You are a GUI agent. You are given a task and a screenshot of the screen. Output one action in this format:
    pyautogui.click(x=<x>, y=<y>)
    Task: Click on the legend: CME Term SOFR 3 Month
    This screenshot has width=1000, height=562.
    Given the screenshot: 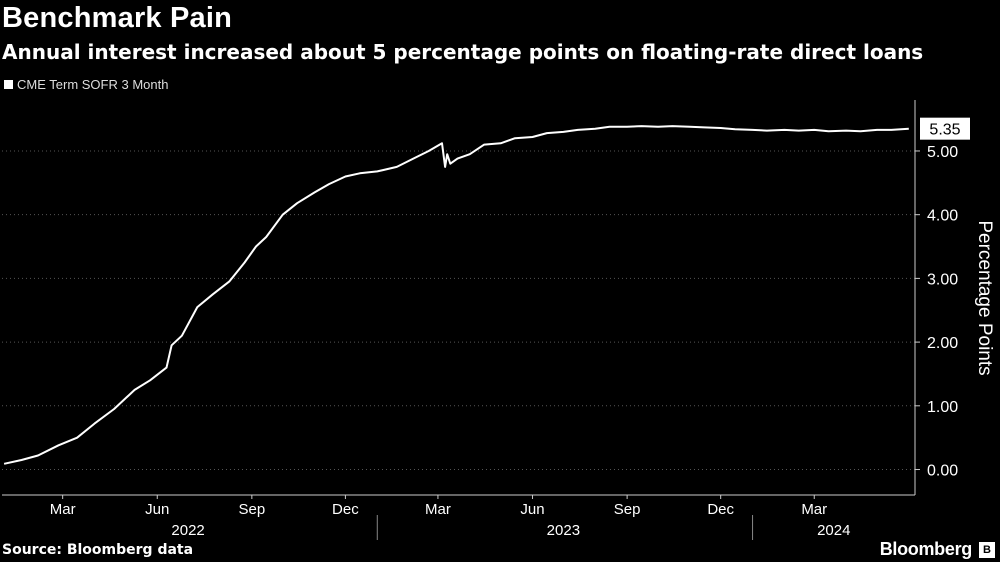 What is the action you would take?
    pyautogui.click(x=86, y=84)
    